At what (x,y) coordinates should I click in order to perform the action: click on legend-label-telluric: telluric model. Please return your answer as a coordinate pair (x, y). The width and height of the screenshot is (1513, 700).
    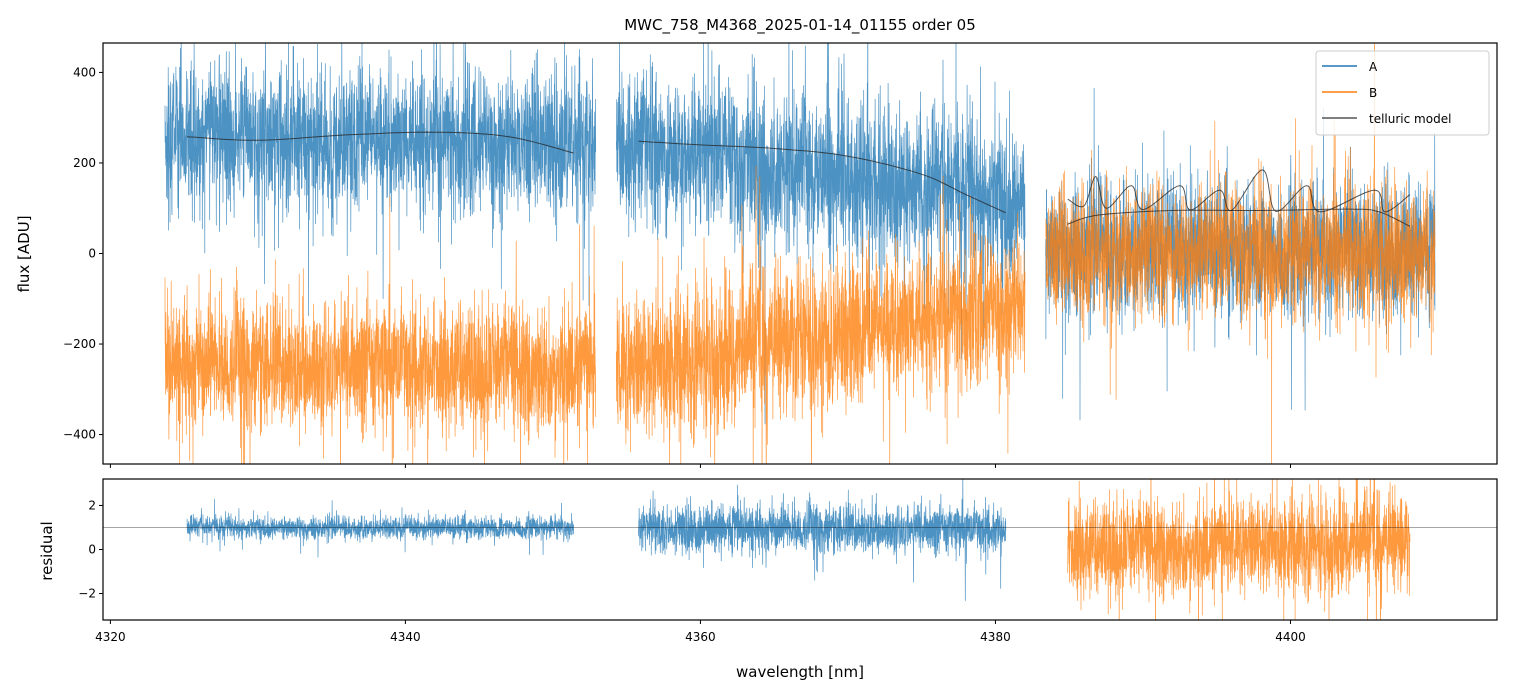
    Looking at the image, I should click on (1410, 119).